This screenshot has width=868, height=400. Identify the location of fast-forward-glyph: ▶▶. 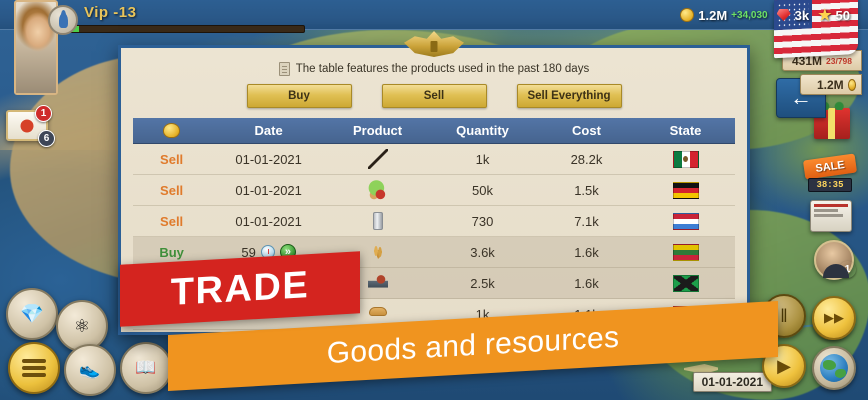
(834, 317).